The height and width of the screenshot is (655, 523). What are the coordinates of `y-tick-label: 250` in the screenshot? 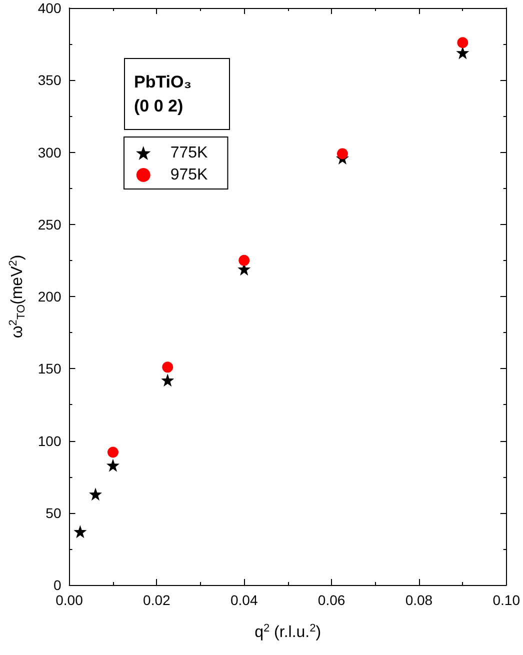 It's located at (50, 224).